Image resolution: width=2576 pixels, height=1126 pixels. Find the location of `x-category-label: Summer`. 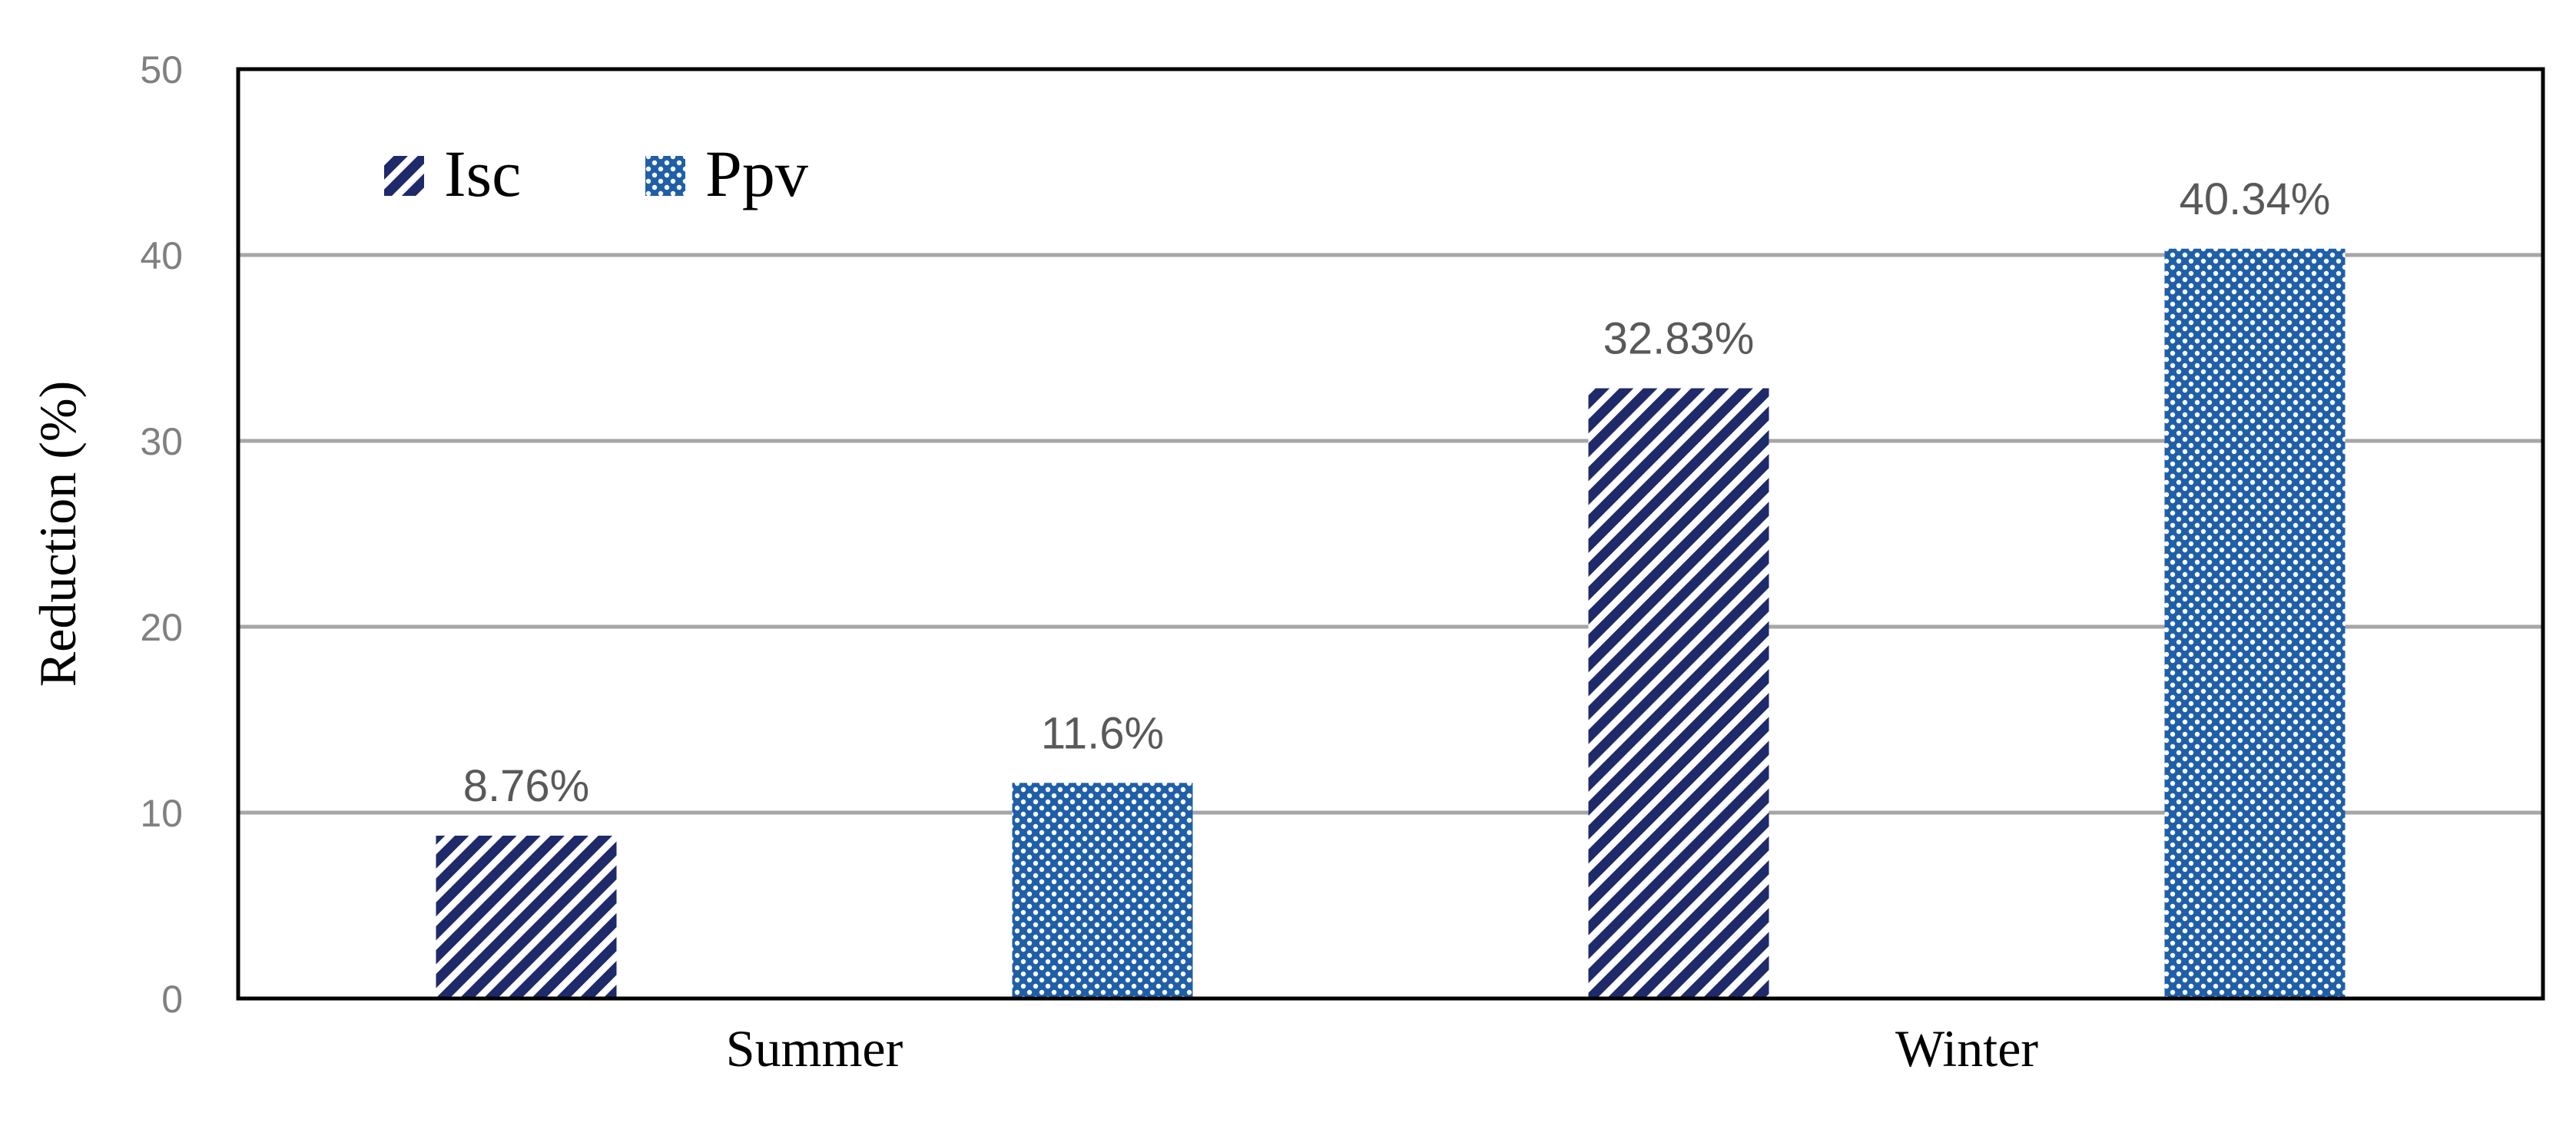

x-category-label: Summer is located at coordinates (814, 1048).